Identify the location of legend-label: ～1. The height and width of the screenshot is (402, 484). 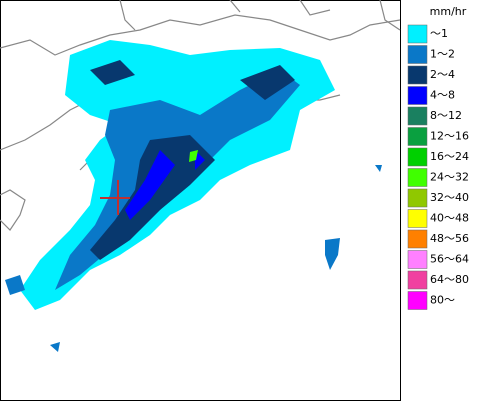
(439, 33).